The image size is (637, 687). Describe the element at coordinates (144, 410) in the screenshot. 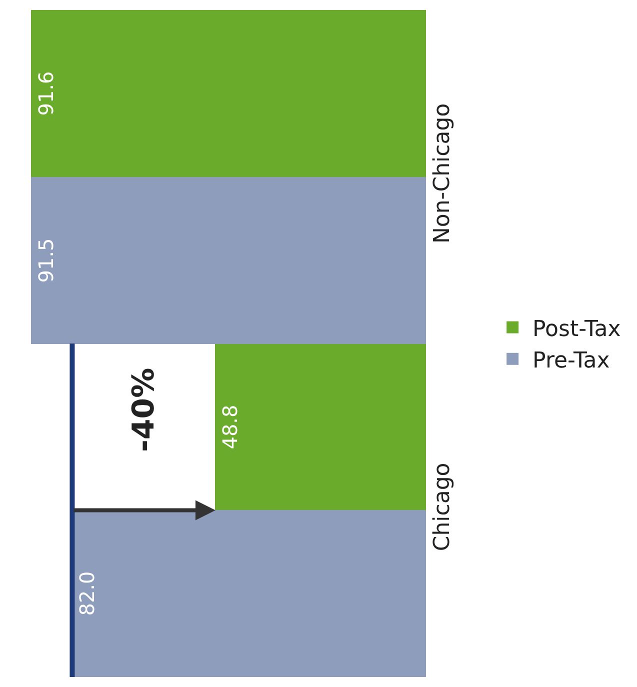

I see `annotation: -40%` at that location.